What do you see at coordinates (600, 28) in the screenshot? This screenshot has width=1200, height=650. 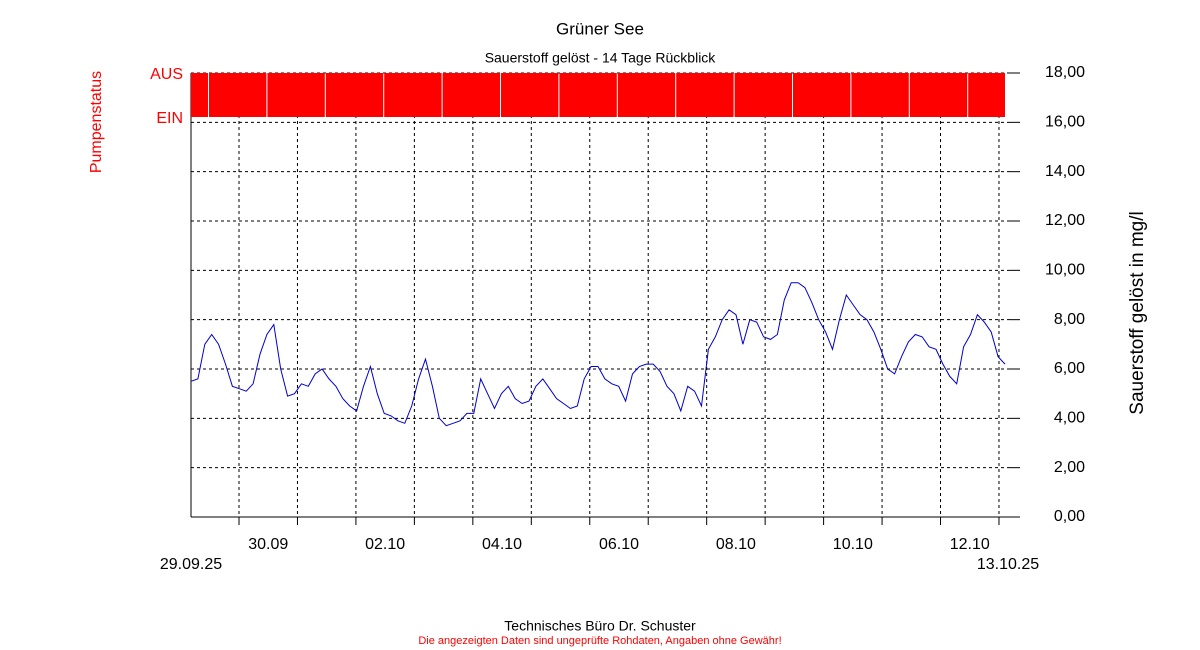 I see `chart-title: Grüner See` at bounding box center [600, 28].